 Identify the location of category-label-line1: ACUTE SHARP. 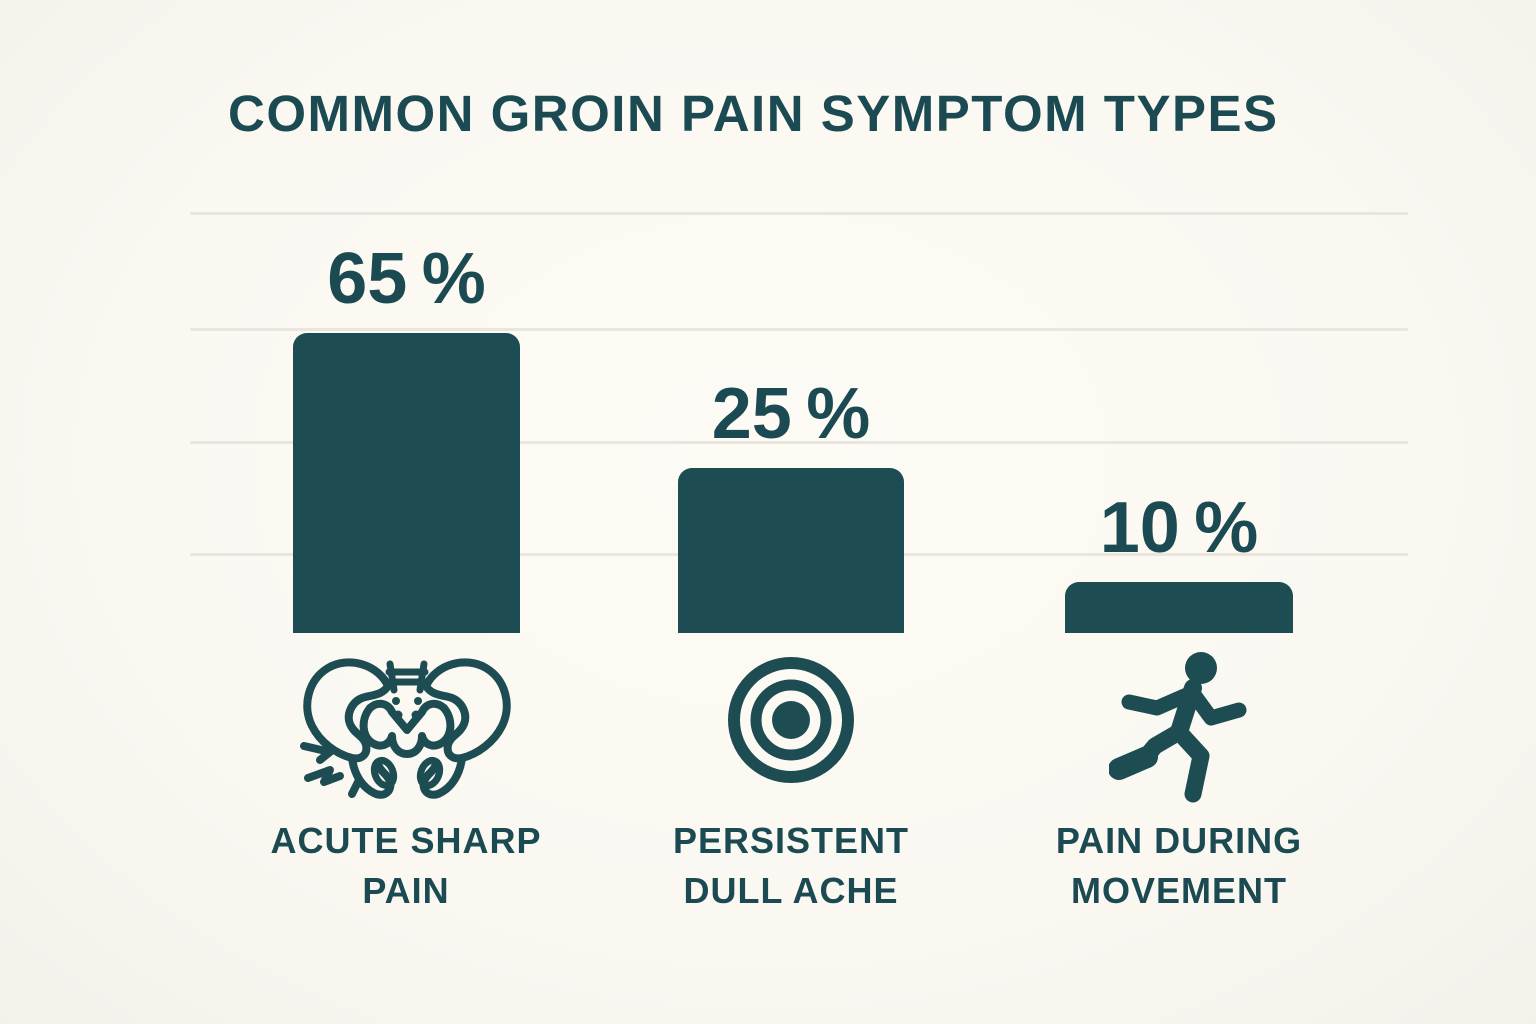
(406, 840).